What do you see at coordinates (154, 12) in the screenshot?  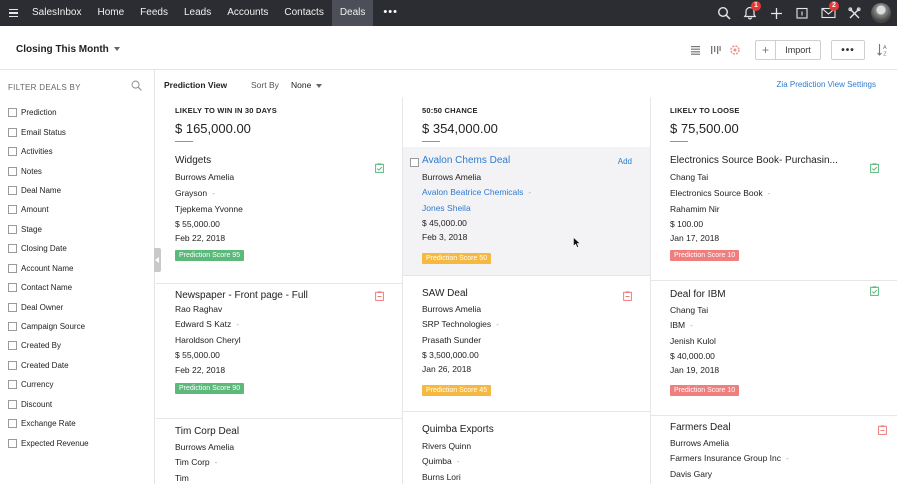 I see `nav-feeds: Feeds` at bounding box center [154, 12].